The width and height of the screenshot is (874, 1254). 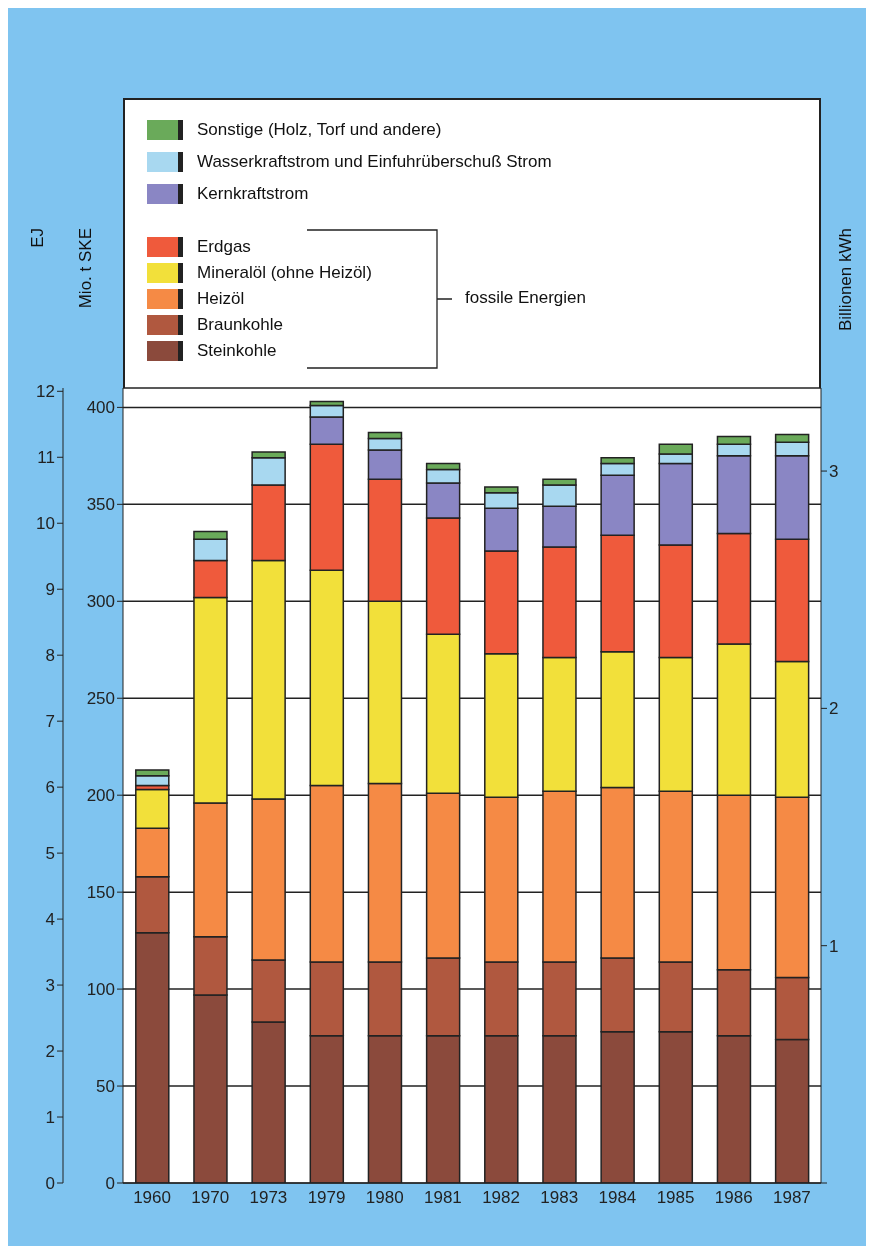 I want to click on y-axis-title: Mio. t SKE, so click(x=86, y=268).